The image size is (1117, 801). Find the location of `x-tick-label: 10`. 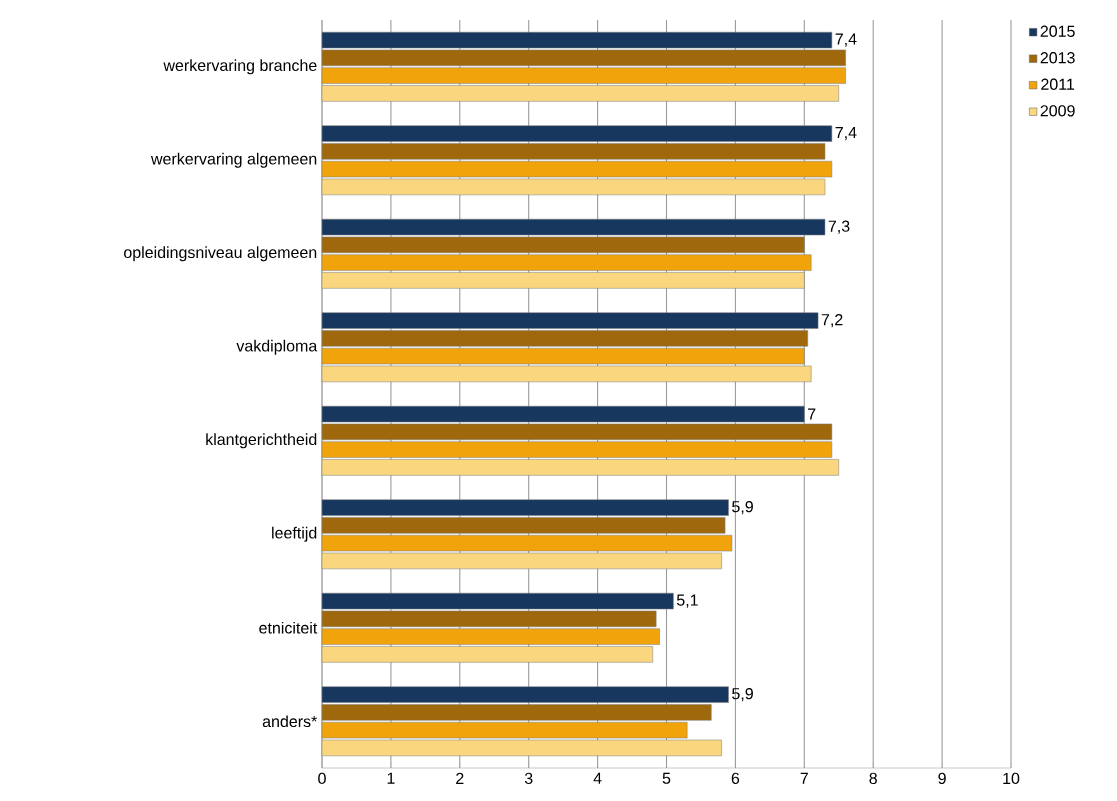

x-tick-label: 10 is located at coordinates (1011, 778).